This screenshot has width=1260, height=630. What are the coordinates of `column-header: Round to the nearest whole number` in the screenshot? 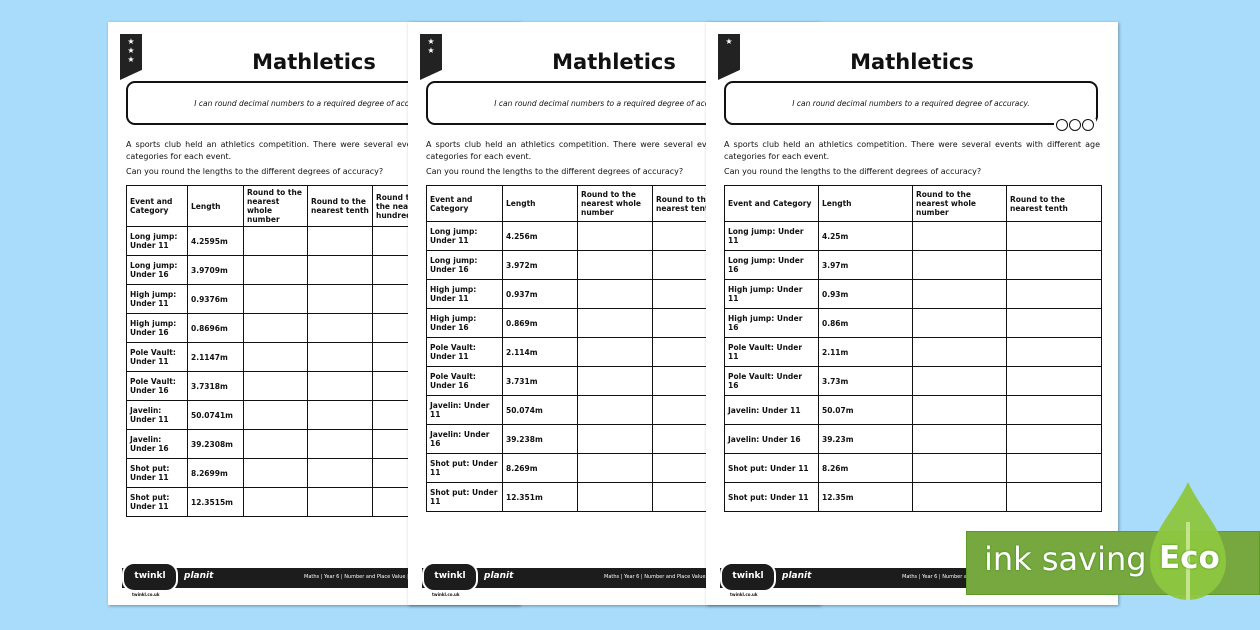 It's located at (959, 203).